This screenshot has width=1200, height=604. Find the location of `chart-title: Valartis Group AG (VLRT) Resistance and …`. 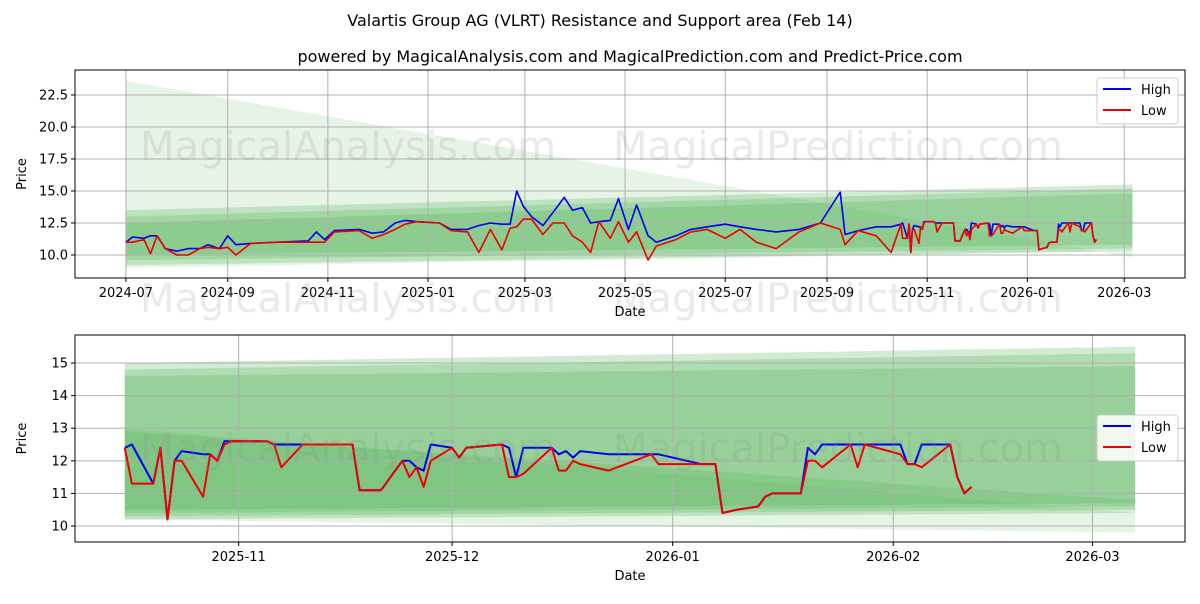

chart-title: Valartis Group AG (VLRT) Resistance and … is located at coordinates (599, 20).